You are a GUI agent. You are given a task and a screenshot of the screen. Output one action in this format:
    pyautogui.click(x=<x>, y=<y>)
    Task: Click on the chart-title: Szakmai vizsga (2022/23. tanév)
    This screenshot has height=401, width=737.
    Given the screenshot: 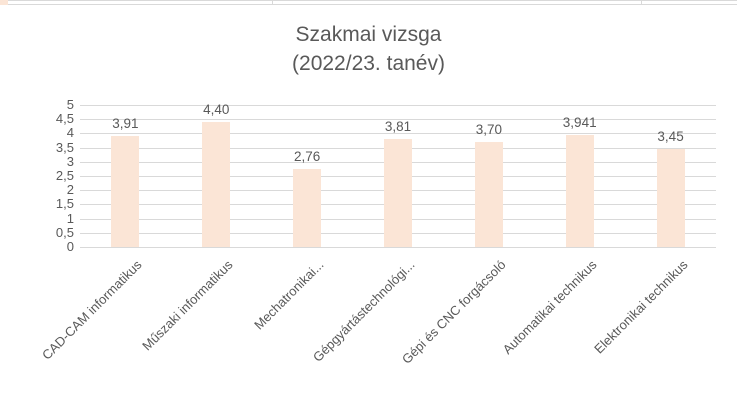 What is the action you would take?
    pyautogui.click(x=368, y=49)
    